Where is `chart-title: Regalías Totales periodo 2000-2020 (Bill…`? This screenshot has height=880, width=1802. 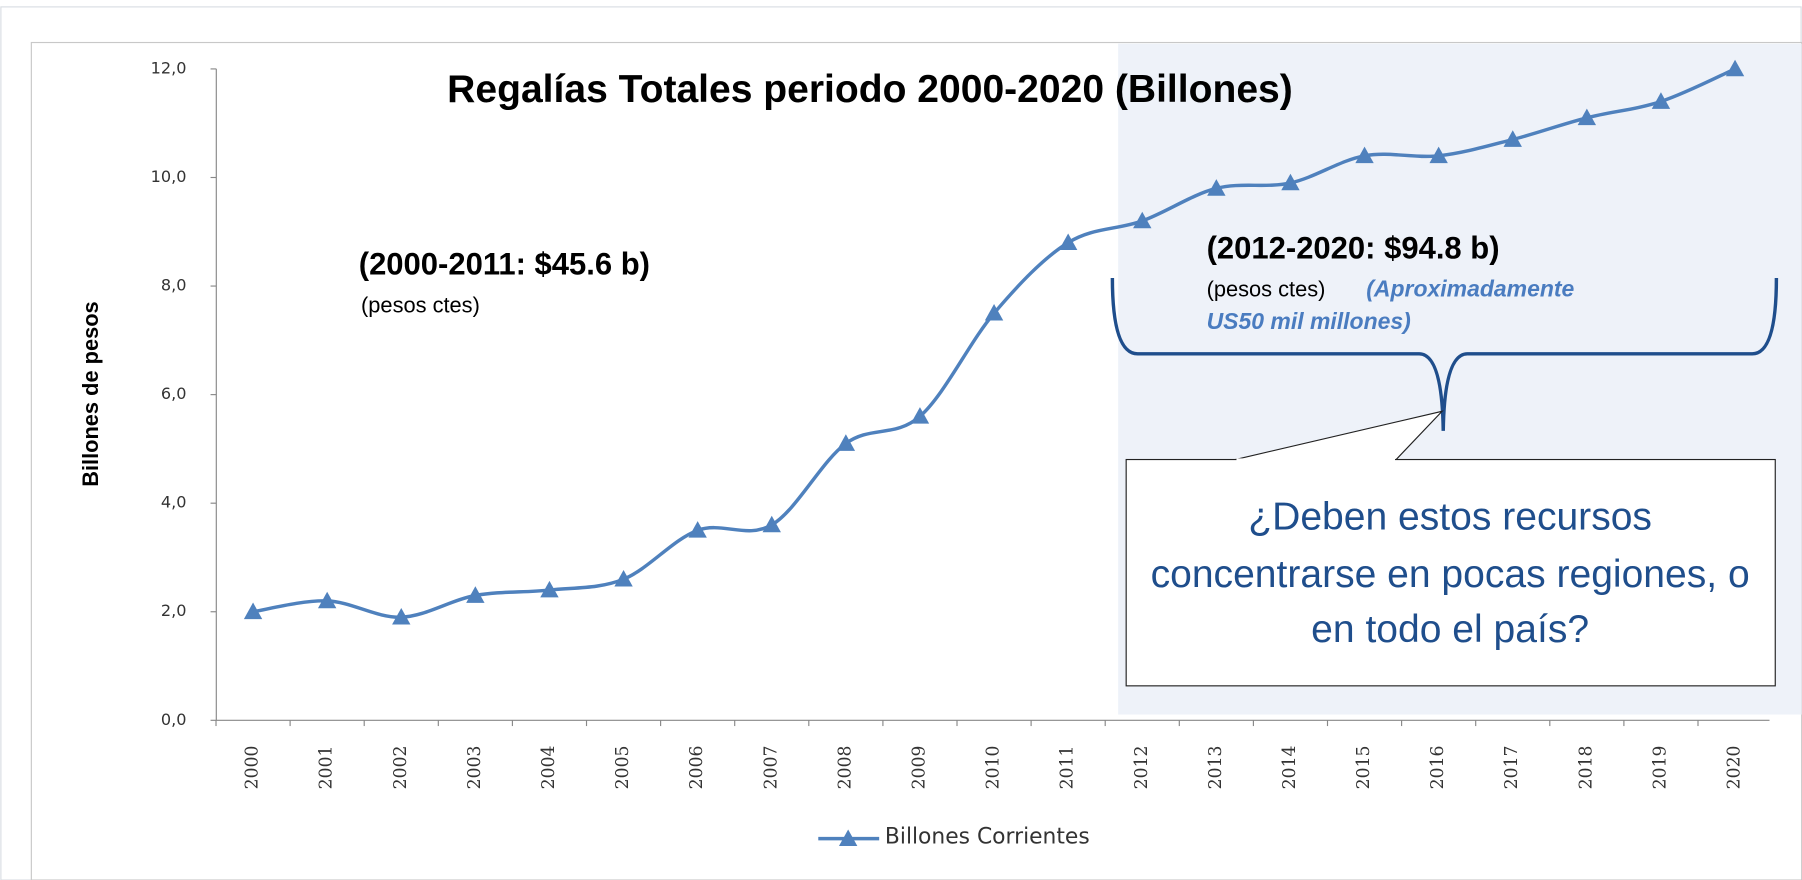
chart-title: Regalías Totales periodo 2000-2020 (Bill… is located at coordinates (870, 89).